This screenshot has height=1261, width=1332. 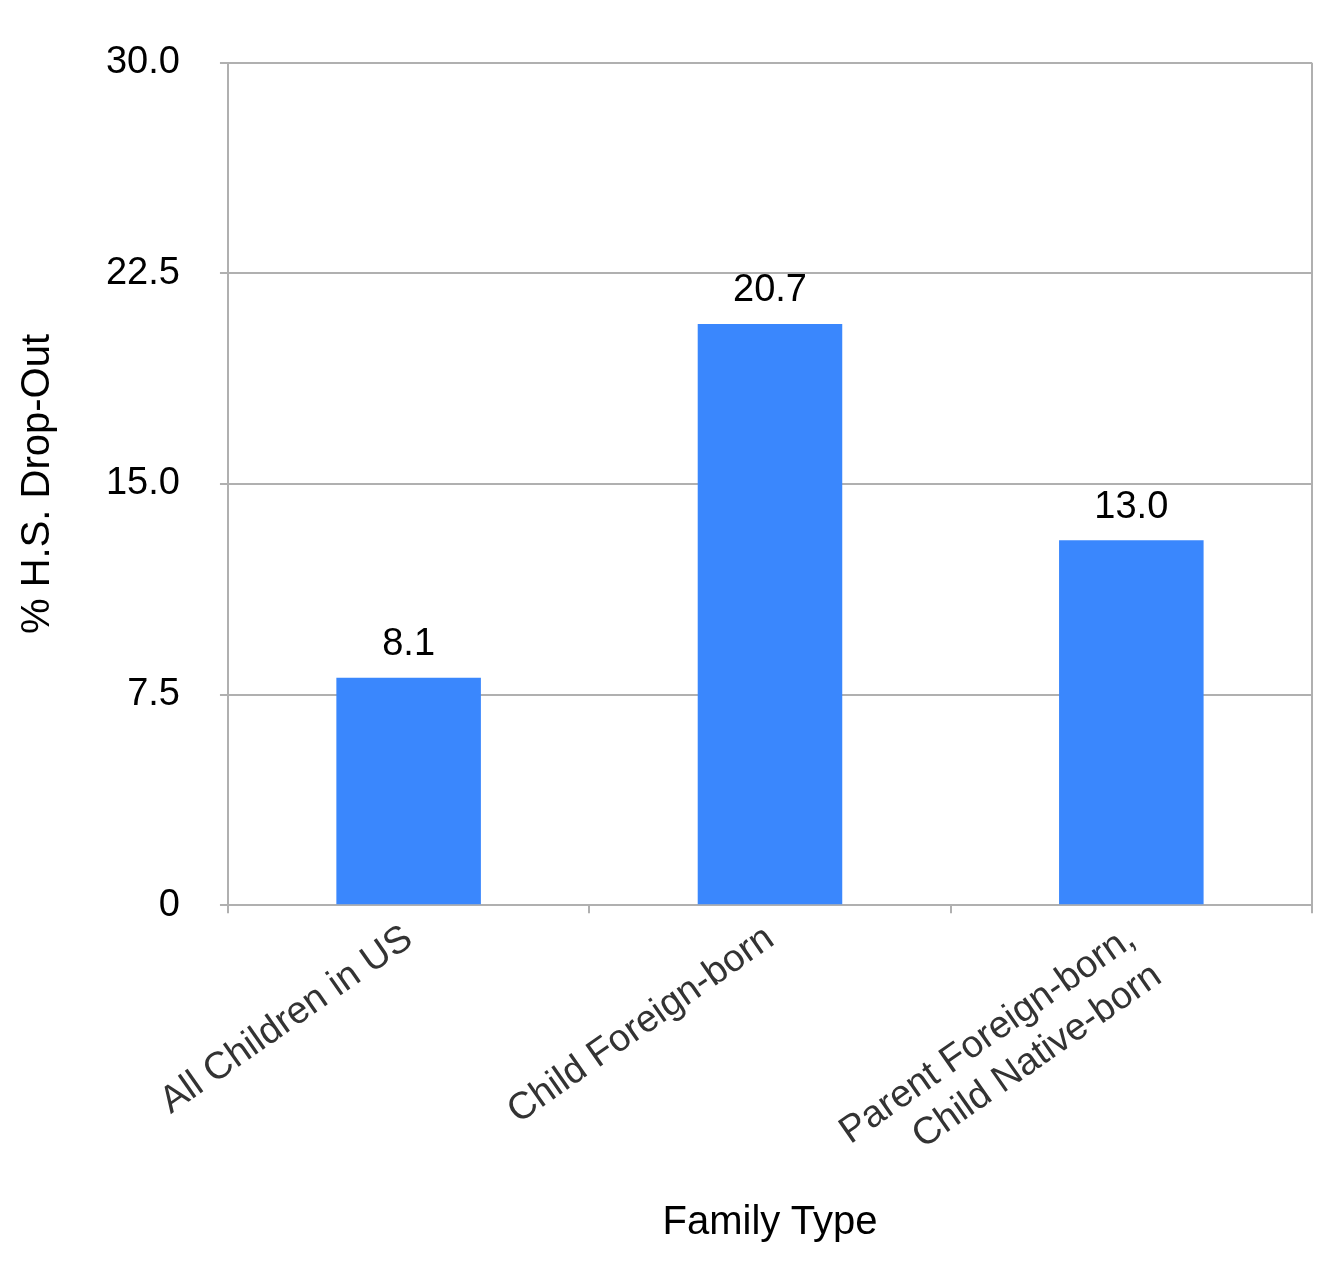 What do you see at coordinates (35, 484) in the screenshot?
I see `y-axis-title: % H.S. Drop-Out` at bounding box center [35, 484].